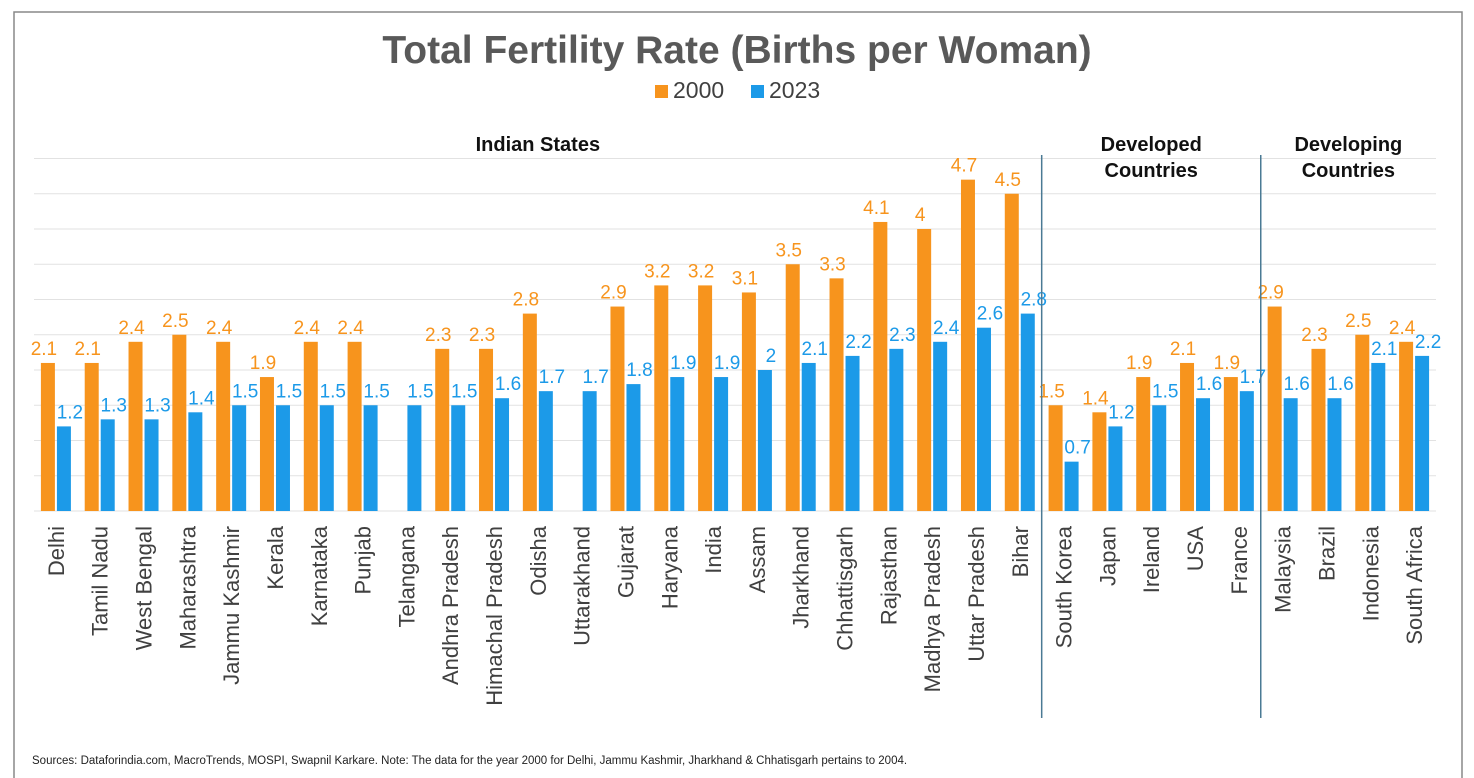  What do you see at coordinates (275, 557) in the screenshot?
I see `category-label: Kerala` at bounding box center [275, 557].